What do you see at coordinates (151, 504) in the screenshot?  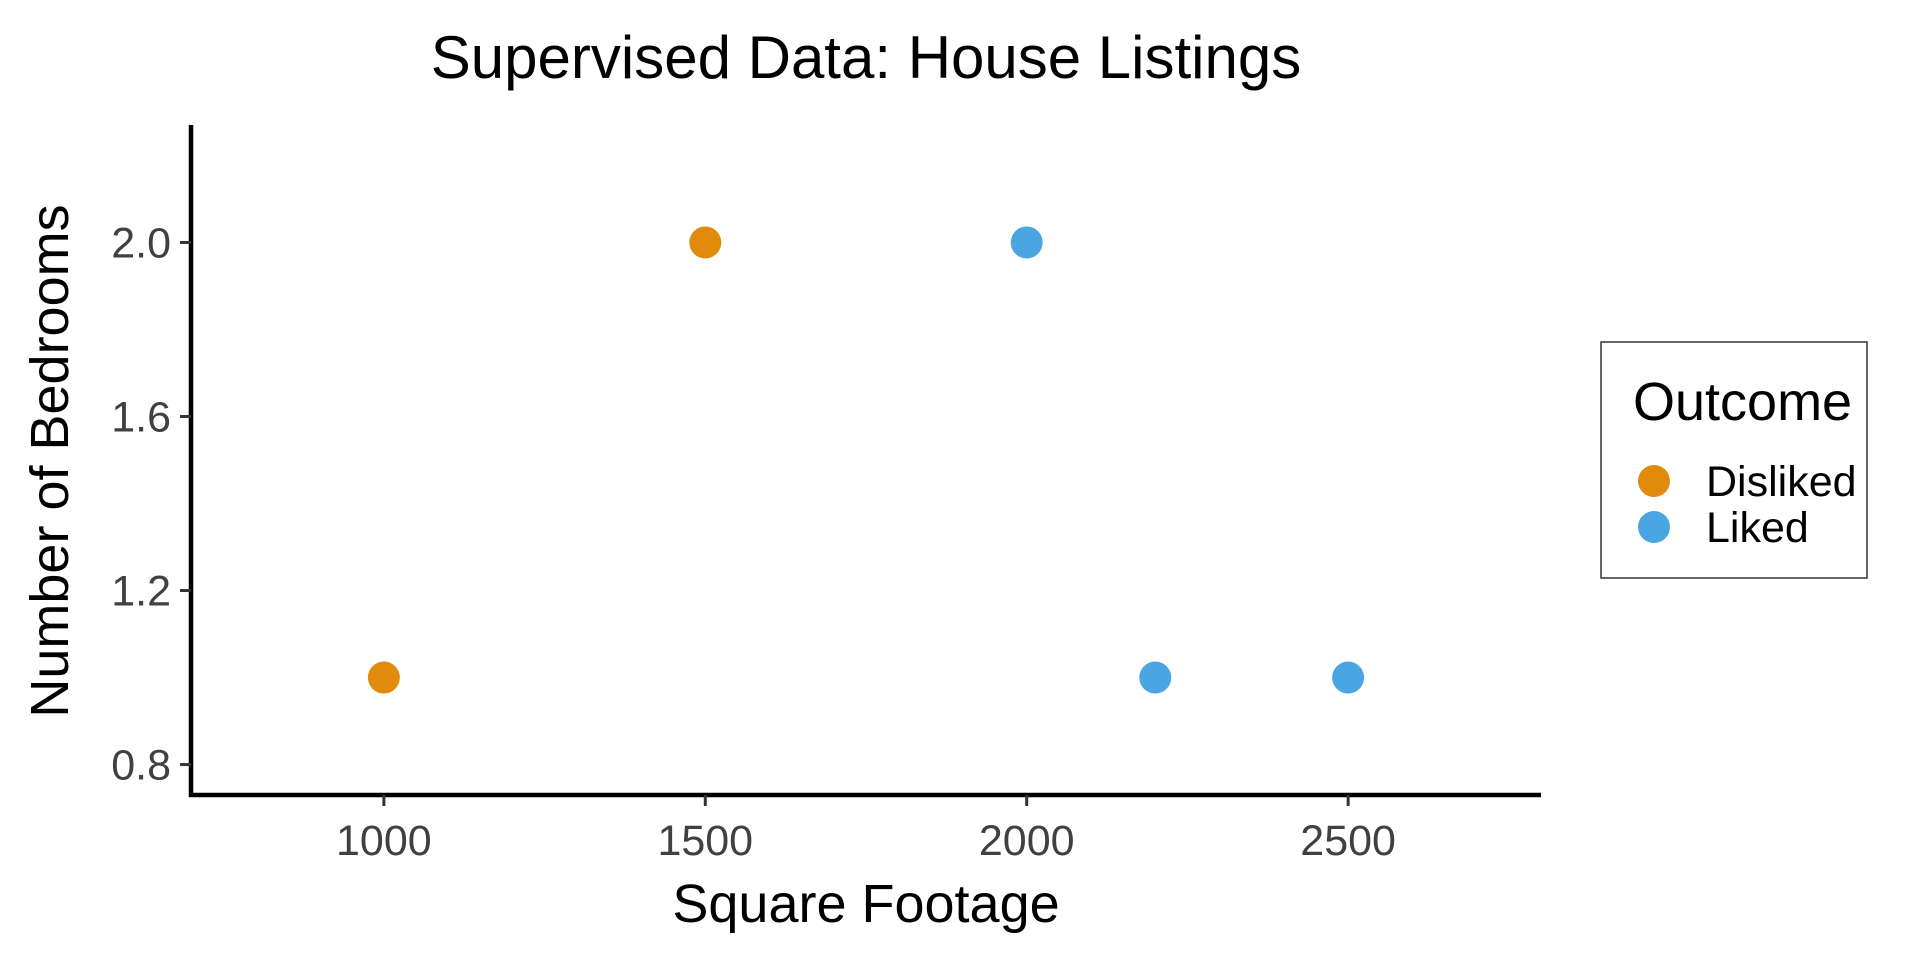 I see `y-axis-ticks: 0.8 1.2 1.6 2.0` at bounding box center [151, 504].